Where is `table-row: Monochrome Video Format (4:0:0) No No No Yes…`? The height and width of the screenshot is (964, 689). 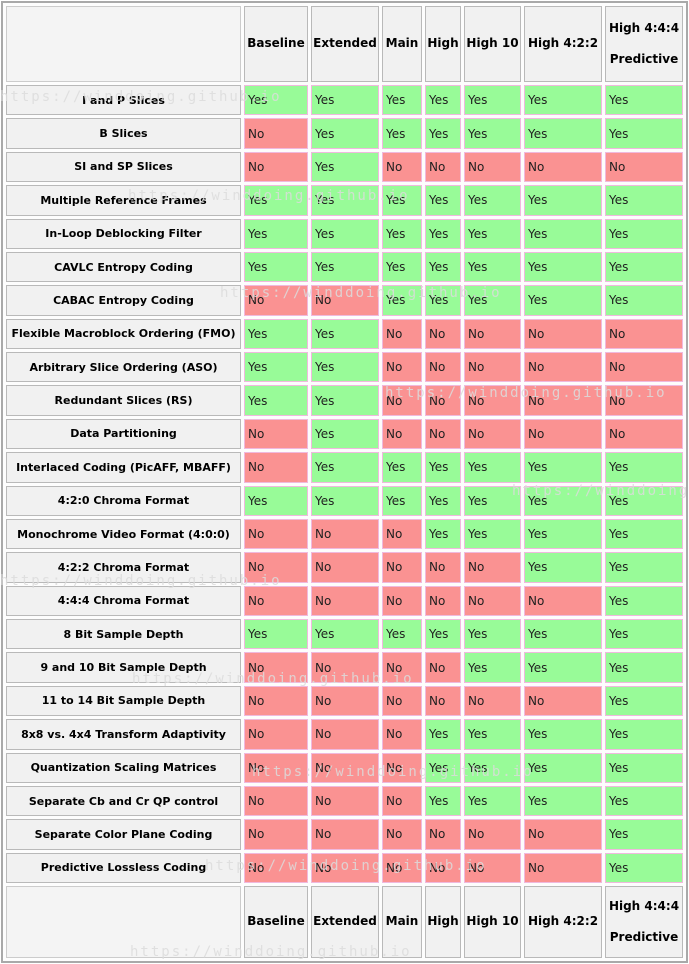 table-row: Monochrome Video Format (4:0:0) No No No Yes… is located at coordinates (344, 534).